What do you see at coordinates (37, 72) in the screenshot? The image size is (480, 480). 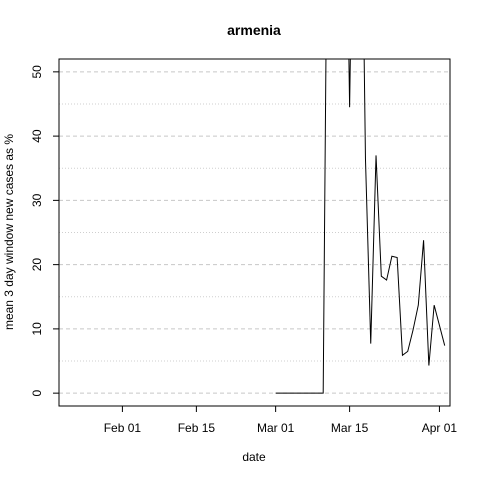 I see `y-tick-label: 50` at bounding box center [37, 72].